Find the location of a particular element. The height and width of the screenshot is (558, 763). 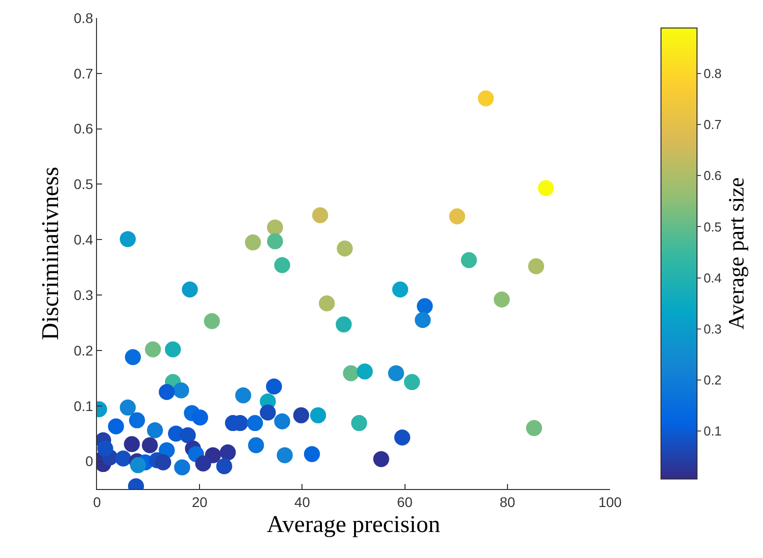

y-tick-label: 0.3 is located at coordinates (84, 294).